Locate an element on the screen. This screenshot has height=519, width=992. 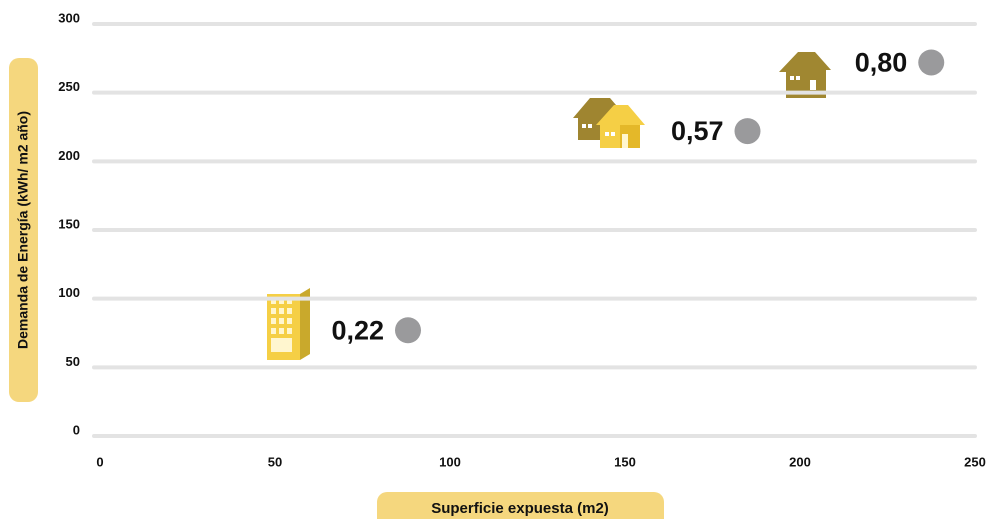
houses-icon is located at coordinates (609, 123).